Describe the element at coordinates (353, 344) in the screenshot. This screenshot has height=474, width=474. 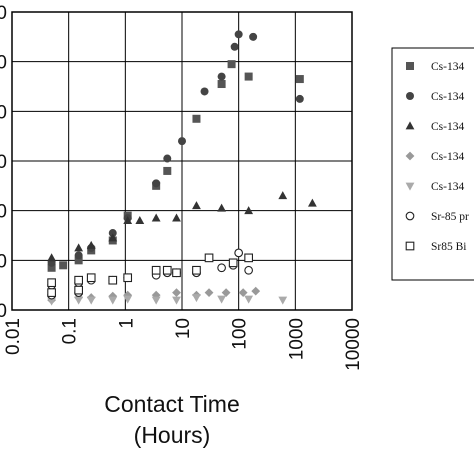
I see `x-tick-label: 10000` at that location.